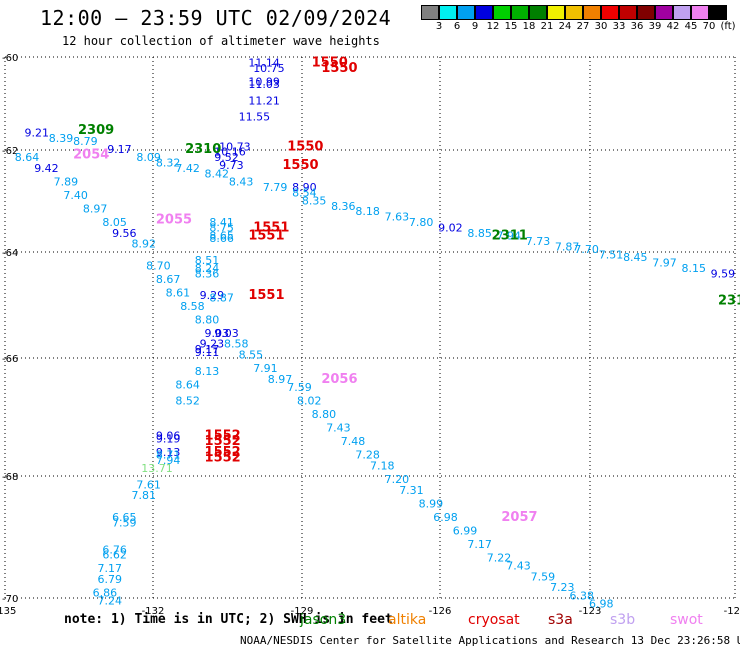 Image resolution: width=740 pixels, height=650 pixels. I want to click on wave-height-label: 9.56, so click(124, 233).